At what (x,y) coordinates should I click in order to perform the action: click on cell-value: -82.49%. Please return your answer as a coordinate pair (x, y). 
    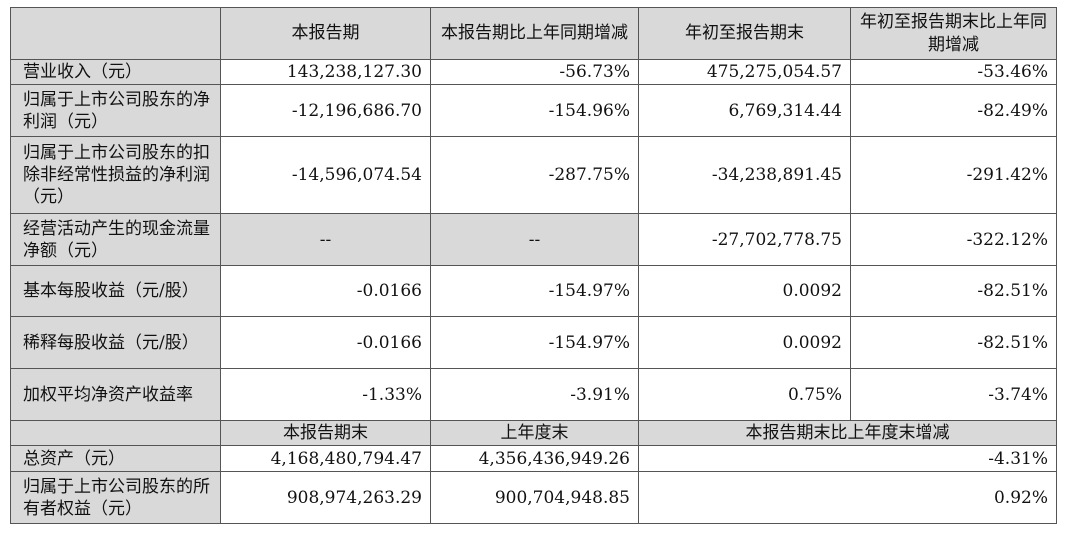
    Looking at the image, I should click on (953, 110).